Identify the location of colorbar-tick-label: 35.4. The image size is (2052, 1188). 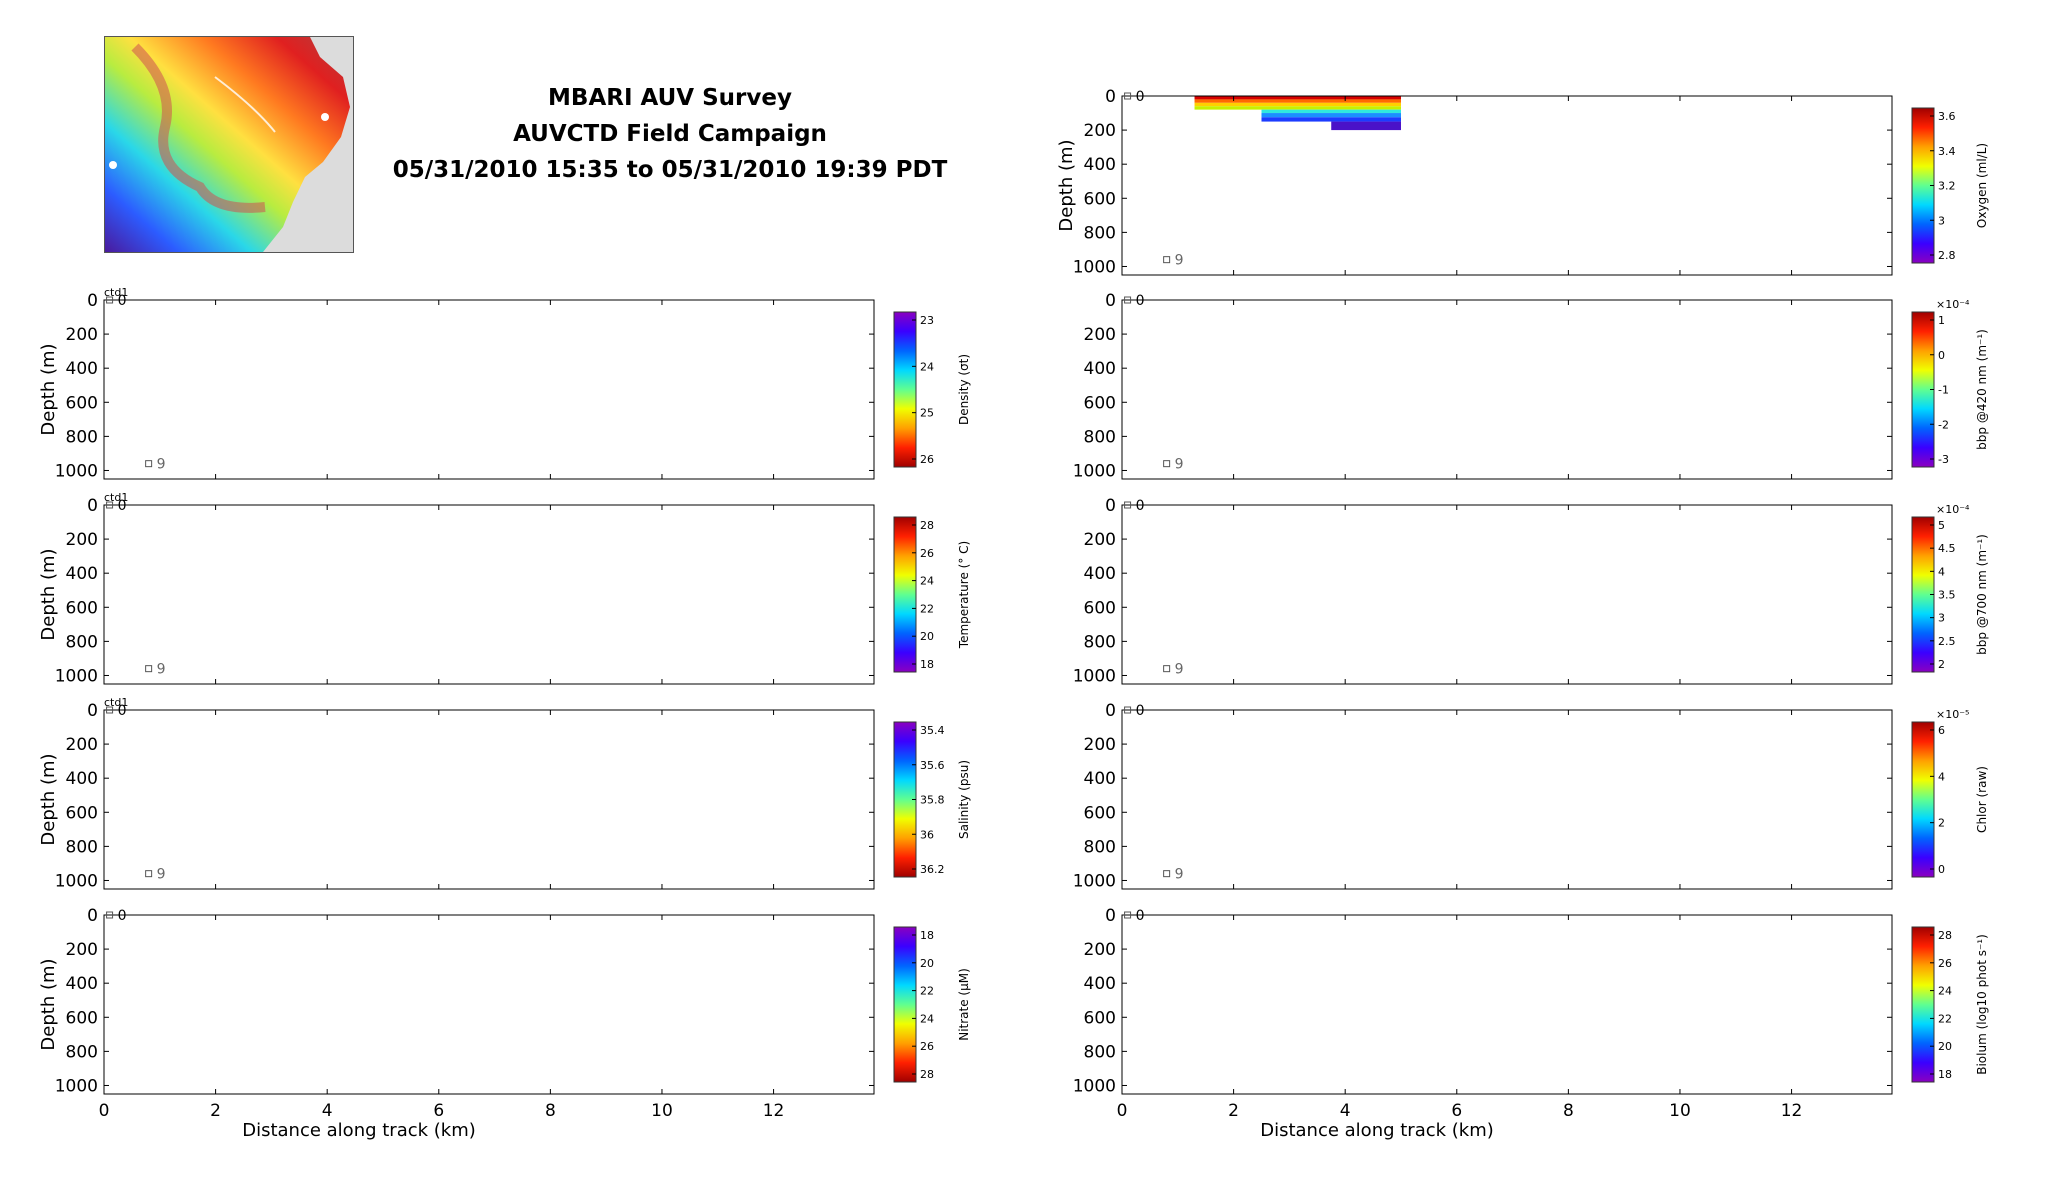
(932, 730).